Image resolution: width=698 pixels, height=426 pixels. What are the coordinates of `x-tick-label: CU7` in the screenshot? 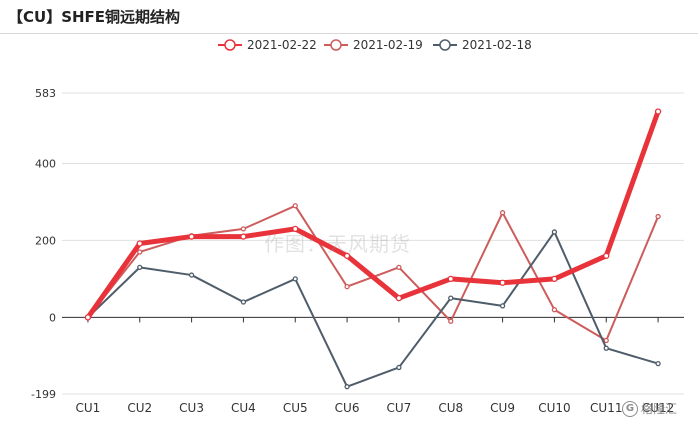 It's located at (399, 408).